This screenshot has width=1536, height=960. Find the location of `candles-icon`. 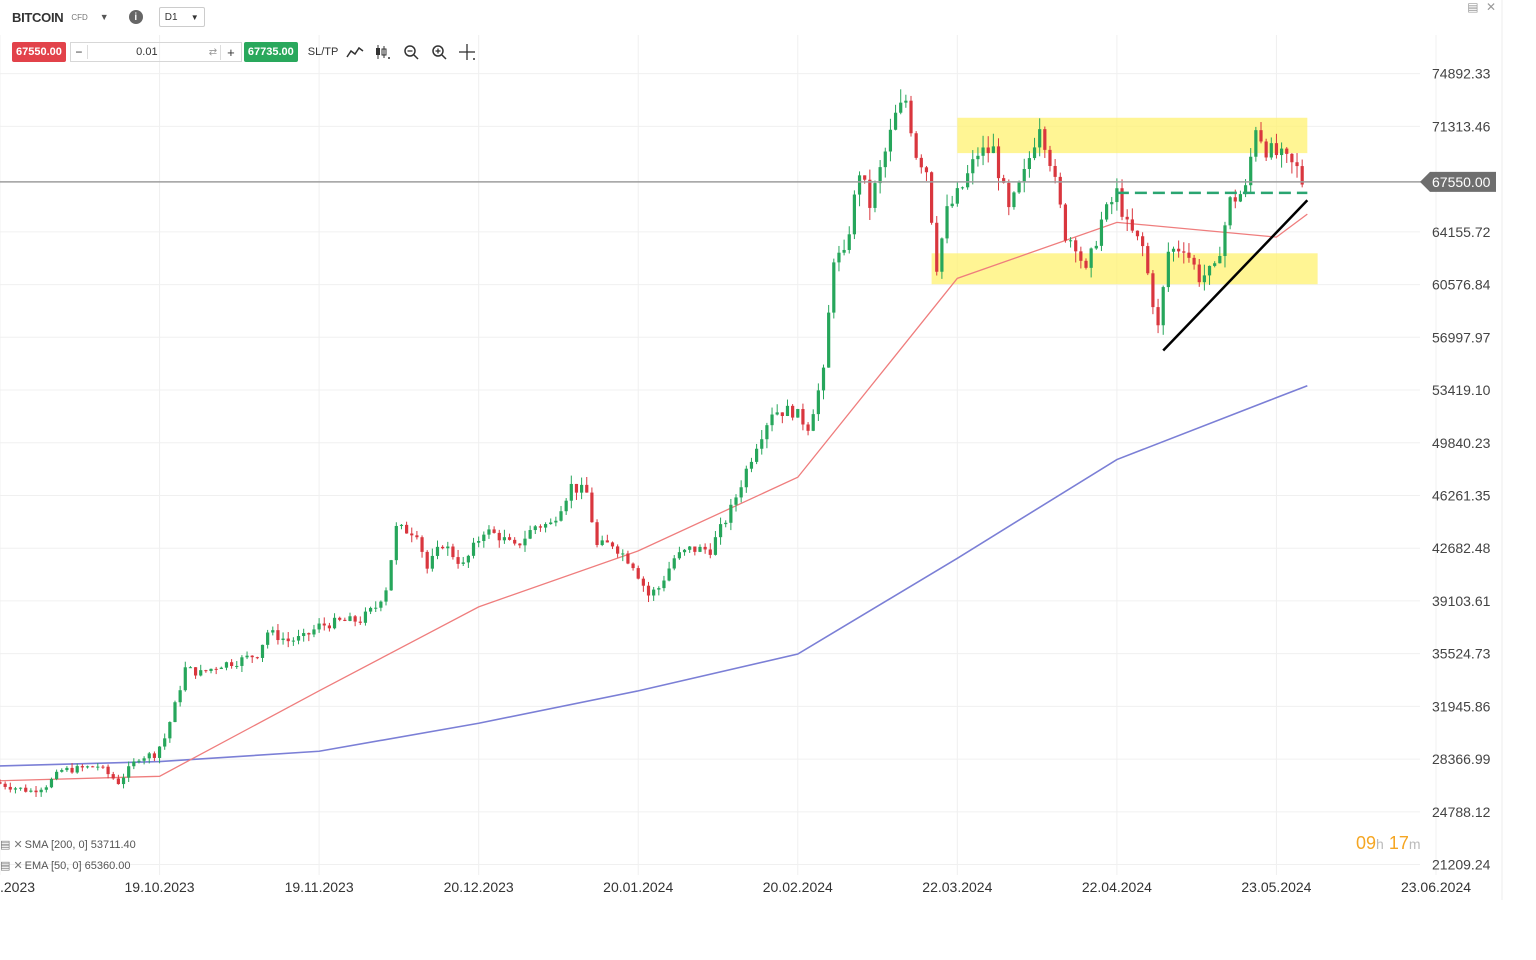

candles-icon is located at coordinates (383, 52).